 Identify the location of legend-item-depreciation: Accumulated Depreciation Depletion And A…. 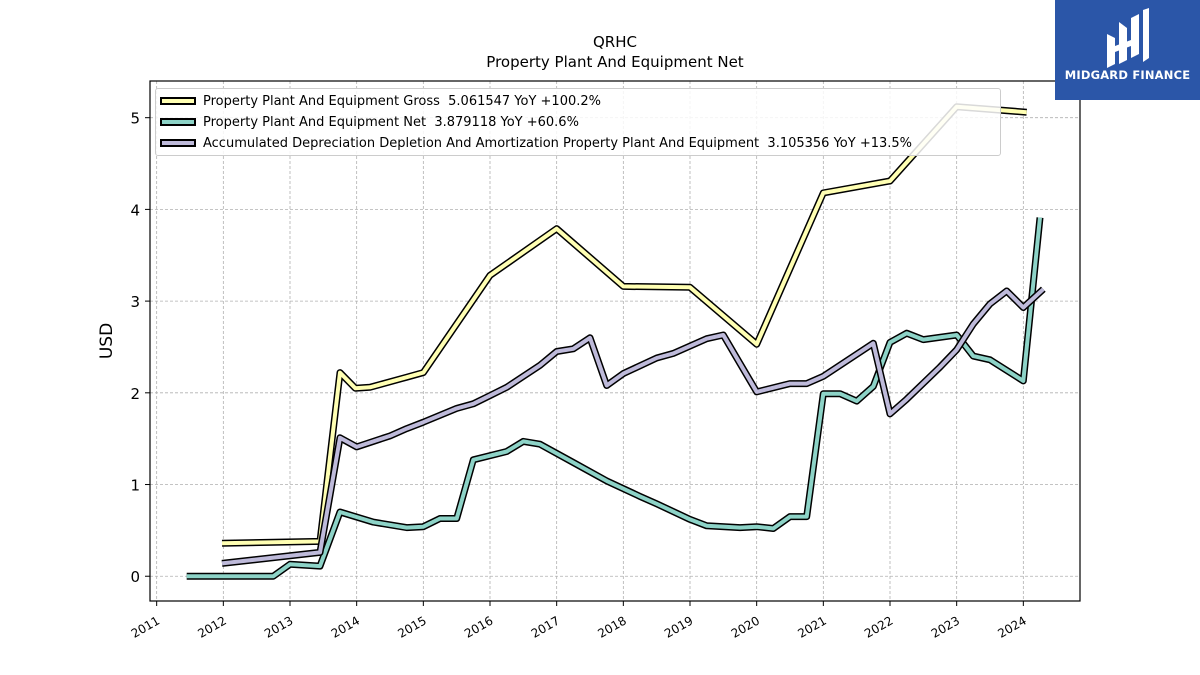
(536, 143).